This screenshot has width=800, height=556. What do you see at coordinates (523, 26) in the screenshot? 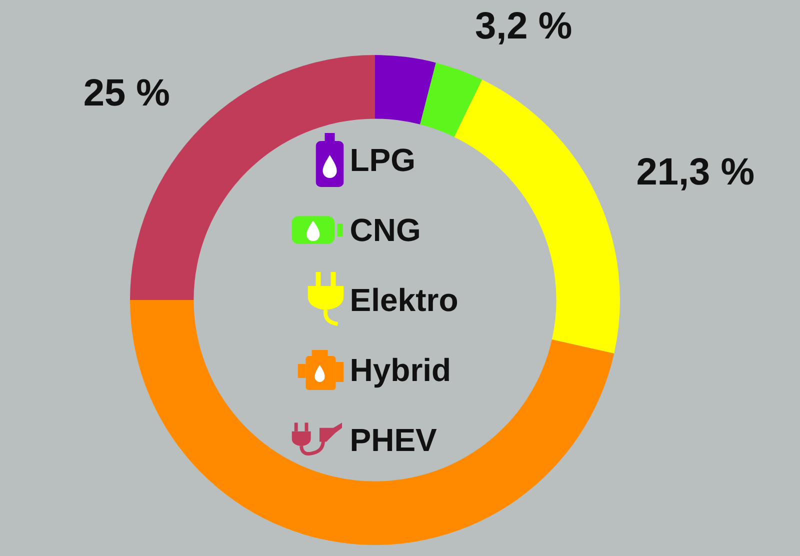
I see `data-label: 3,2 %` at bounding box center [523, 26].